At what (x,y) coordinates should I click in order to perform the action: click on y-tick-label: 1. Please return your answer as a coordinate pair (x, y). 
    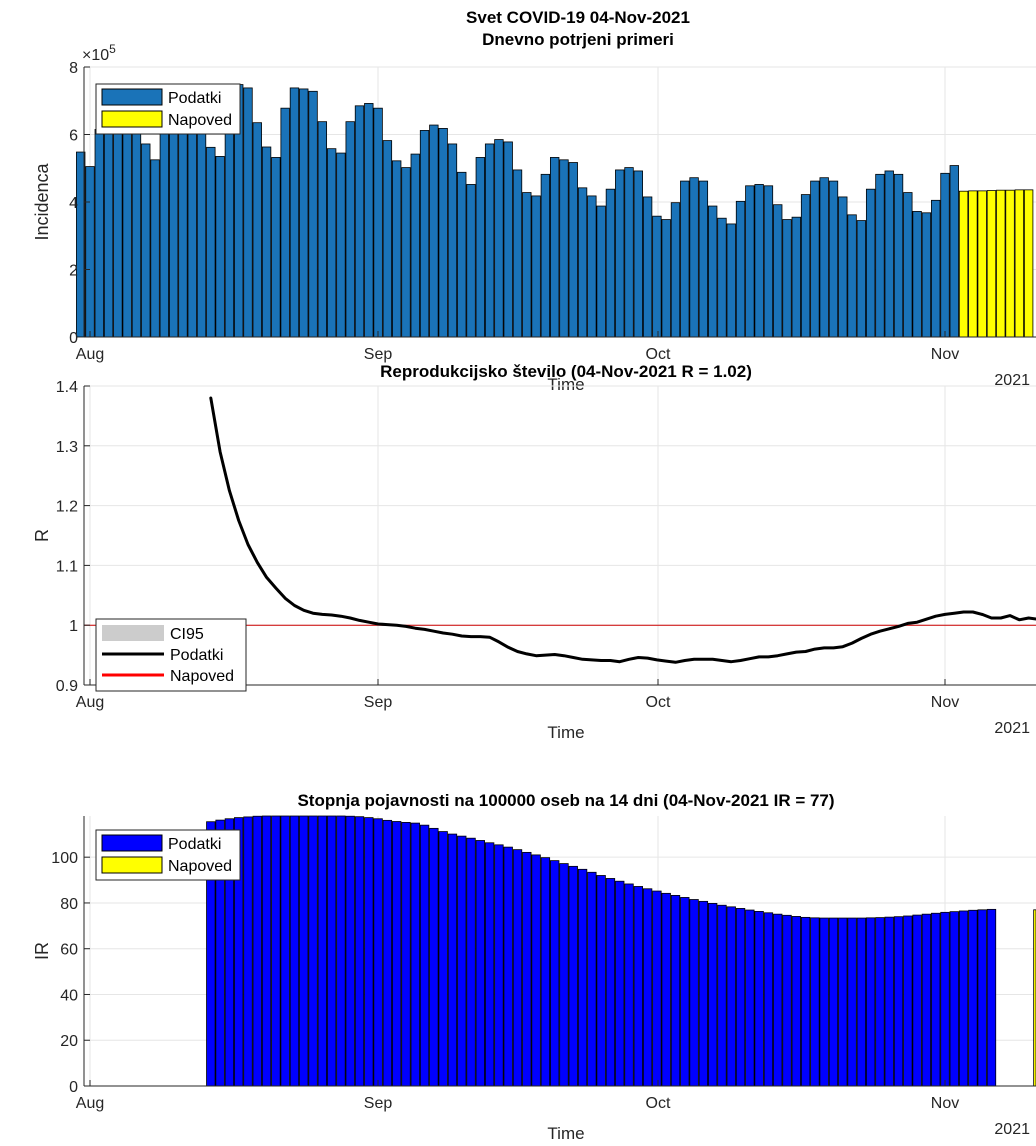
    Looking at the image, I should click on (73, 626).